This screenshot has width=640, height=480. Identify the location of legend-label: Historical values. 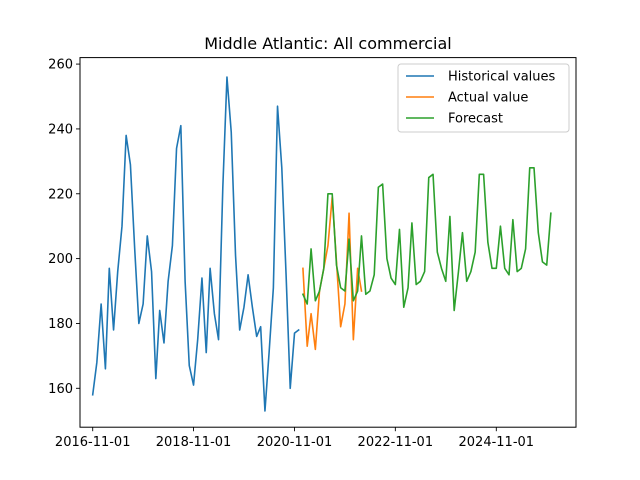
(502, 77).